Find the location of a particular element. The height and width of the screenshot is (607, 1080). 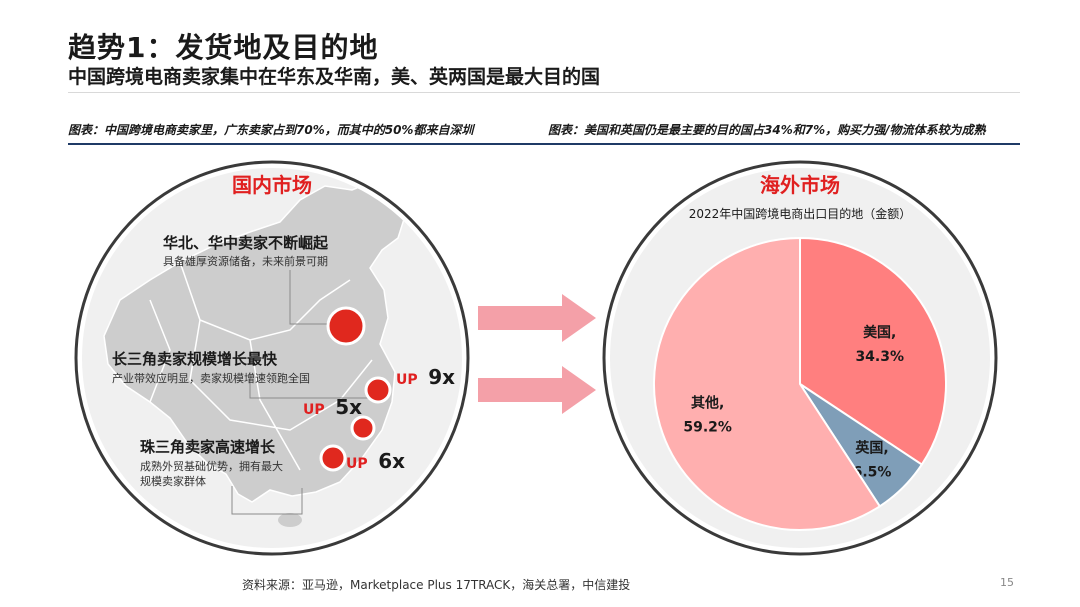

page-title: 趋势1：发货地及目的地 is located at coordinates (223, 47).